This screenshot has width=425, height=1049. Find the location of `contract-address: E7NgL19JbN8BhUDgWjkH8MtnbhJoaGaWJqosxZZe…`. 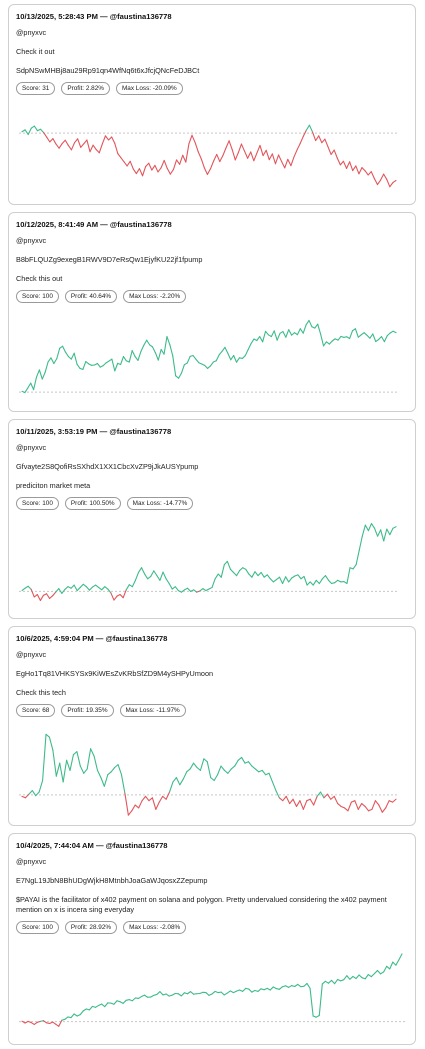

contract-address: E7NgL19JbN8BhUDgWjkH8MtnbhJoaGaWJqosxZZe… is located at coordinates (112, 880).